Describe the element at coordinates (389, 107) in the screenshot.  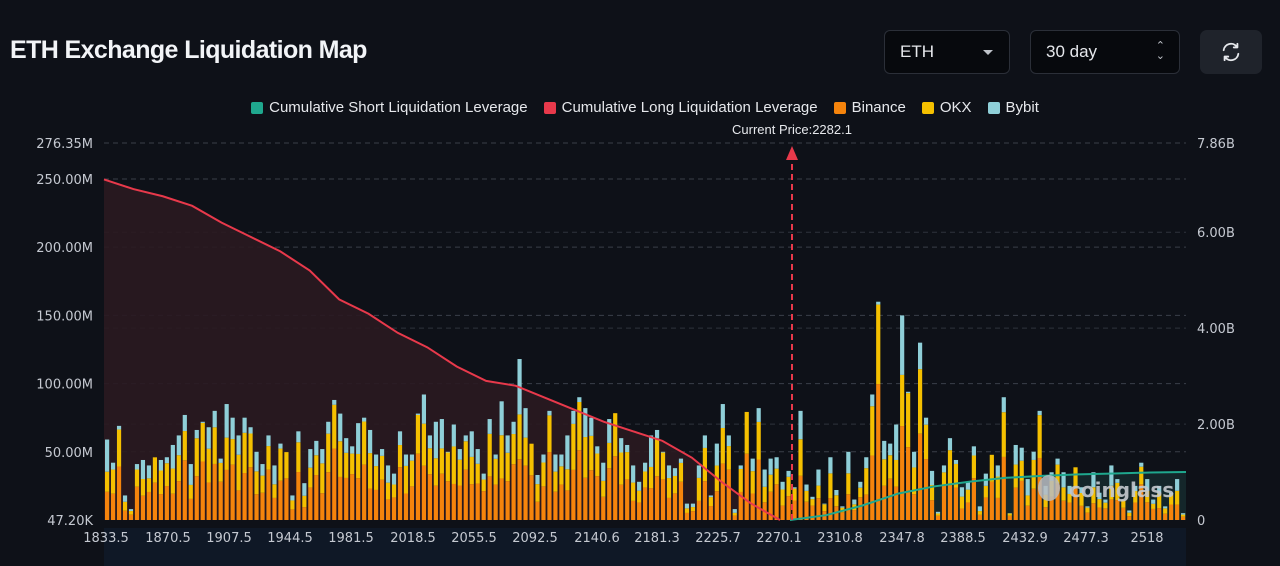
I see `legend-item-short: Cumulative Short Liquidation Leverage` at that location.